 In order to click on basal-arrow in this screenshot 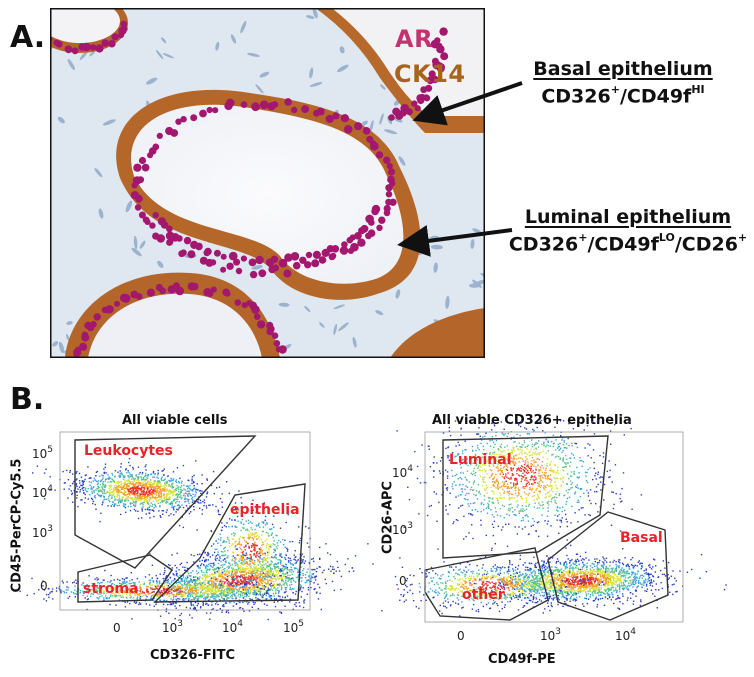, I will do `click(467, 103)`.